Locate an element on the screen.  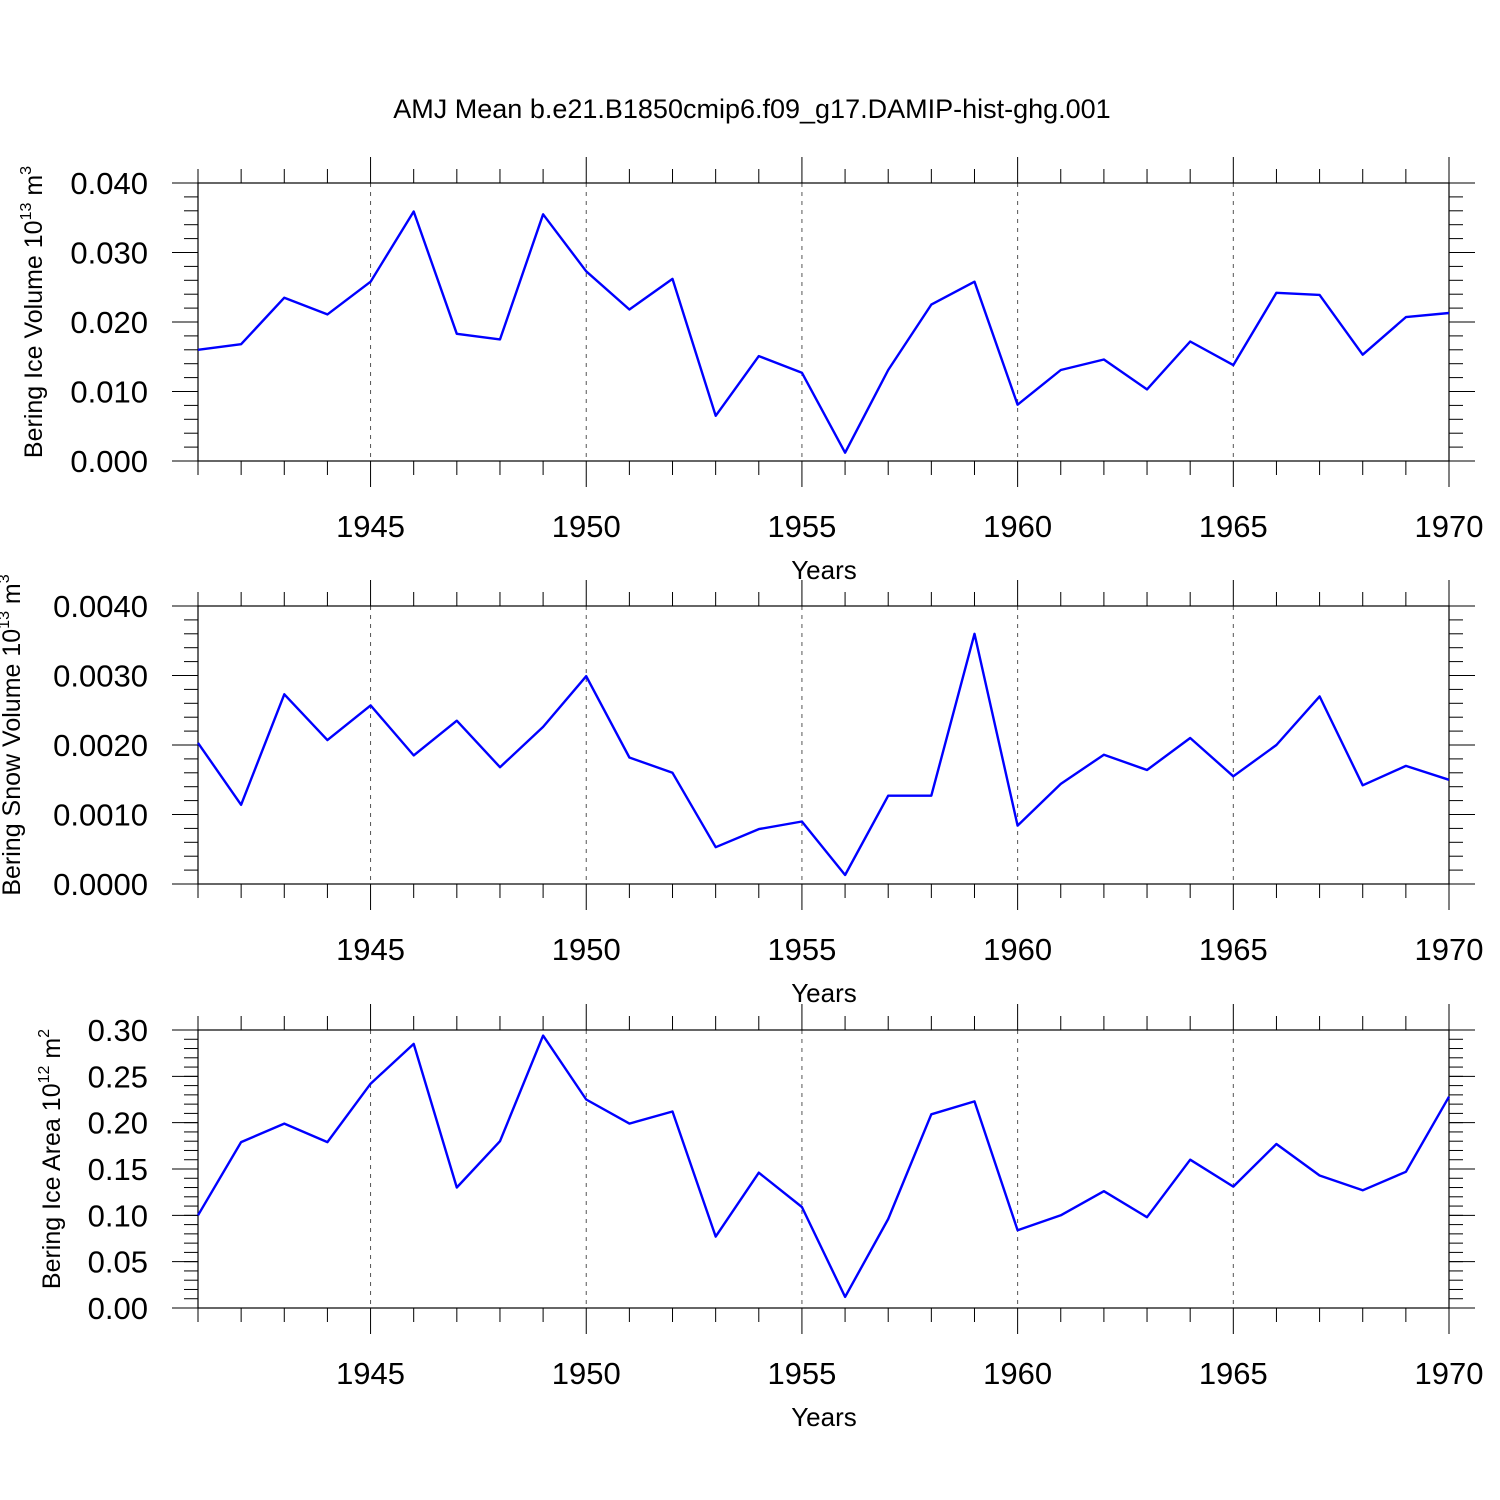
y-tick-label: 0.0030 is located at coordinates (100, 676).